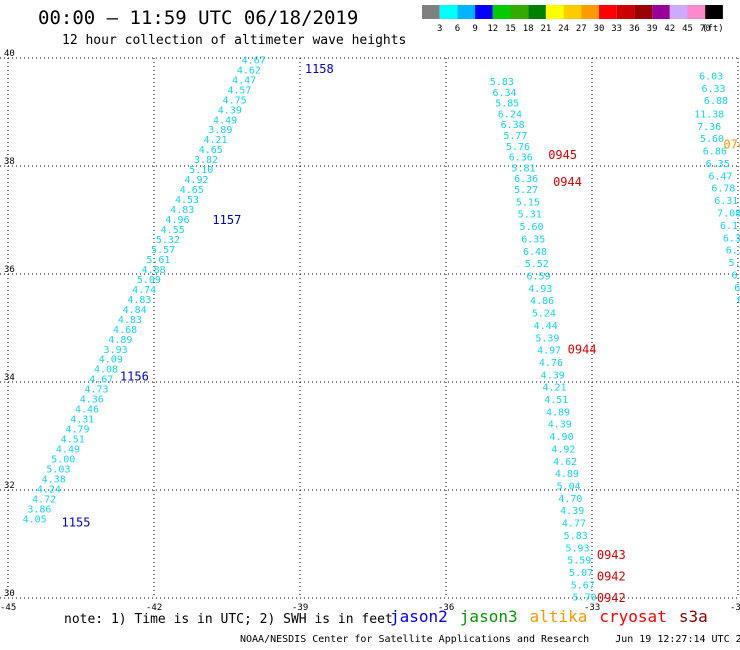  I want to click on swh-value-label: 5.03, so click(58, 470).